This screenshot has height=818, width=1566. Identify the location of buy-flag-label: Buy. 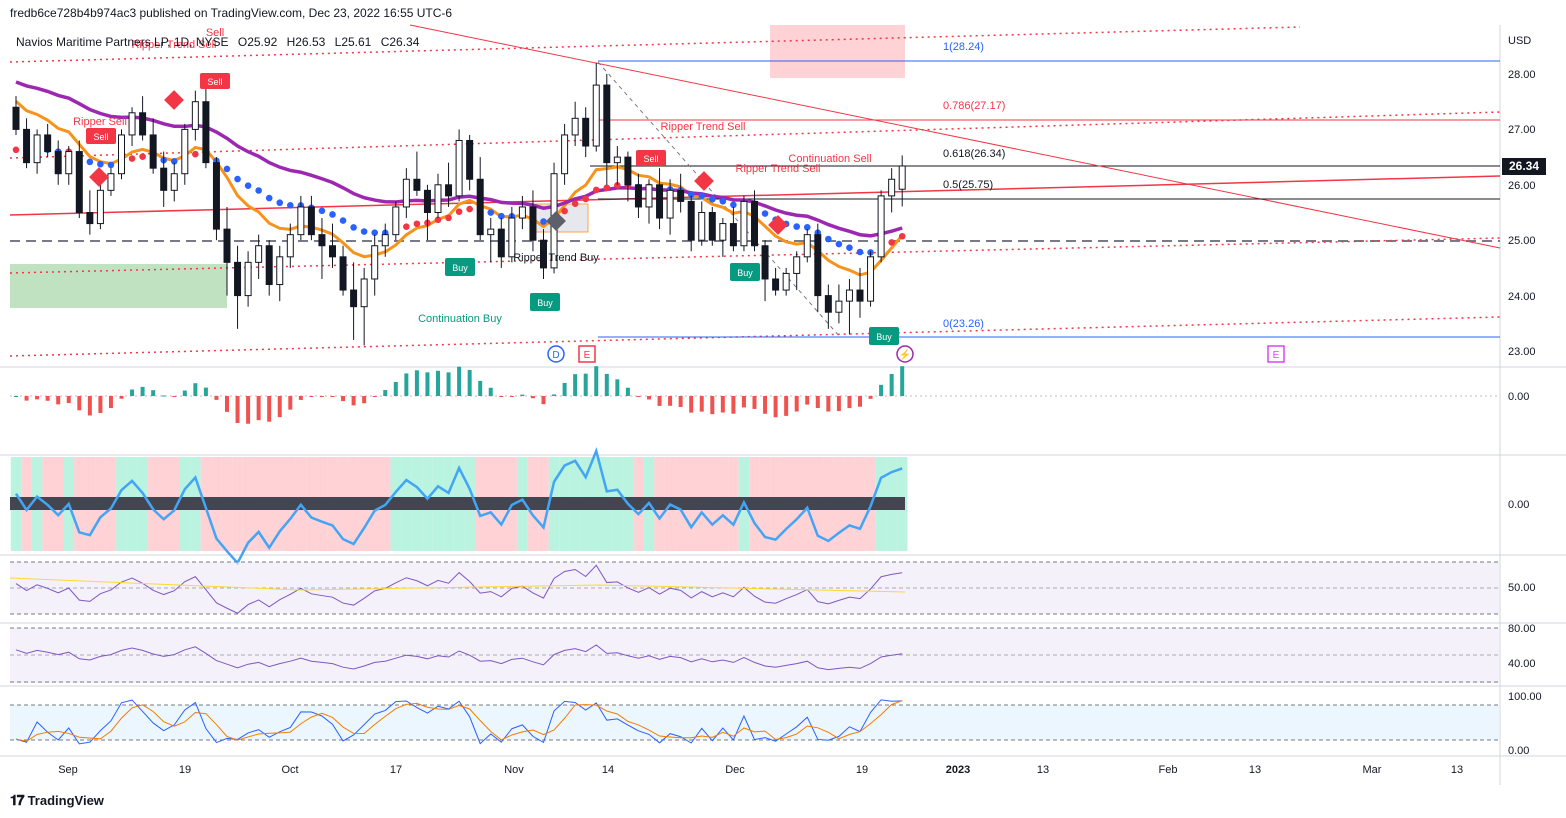
(884, 337).